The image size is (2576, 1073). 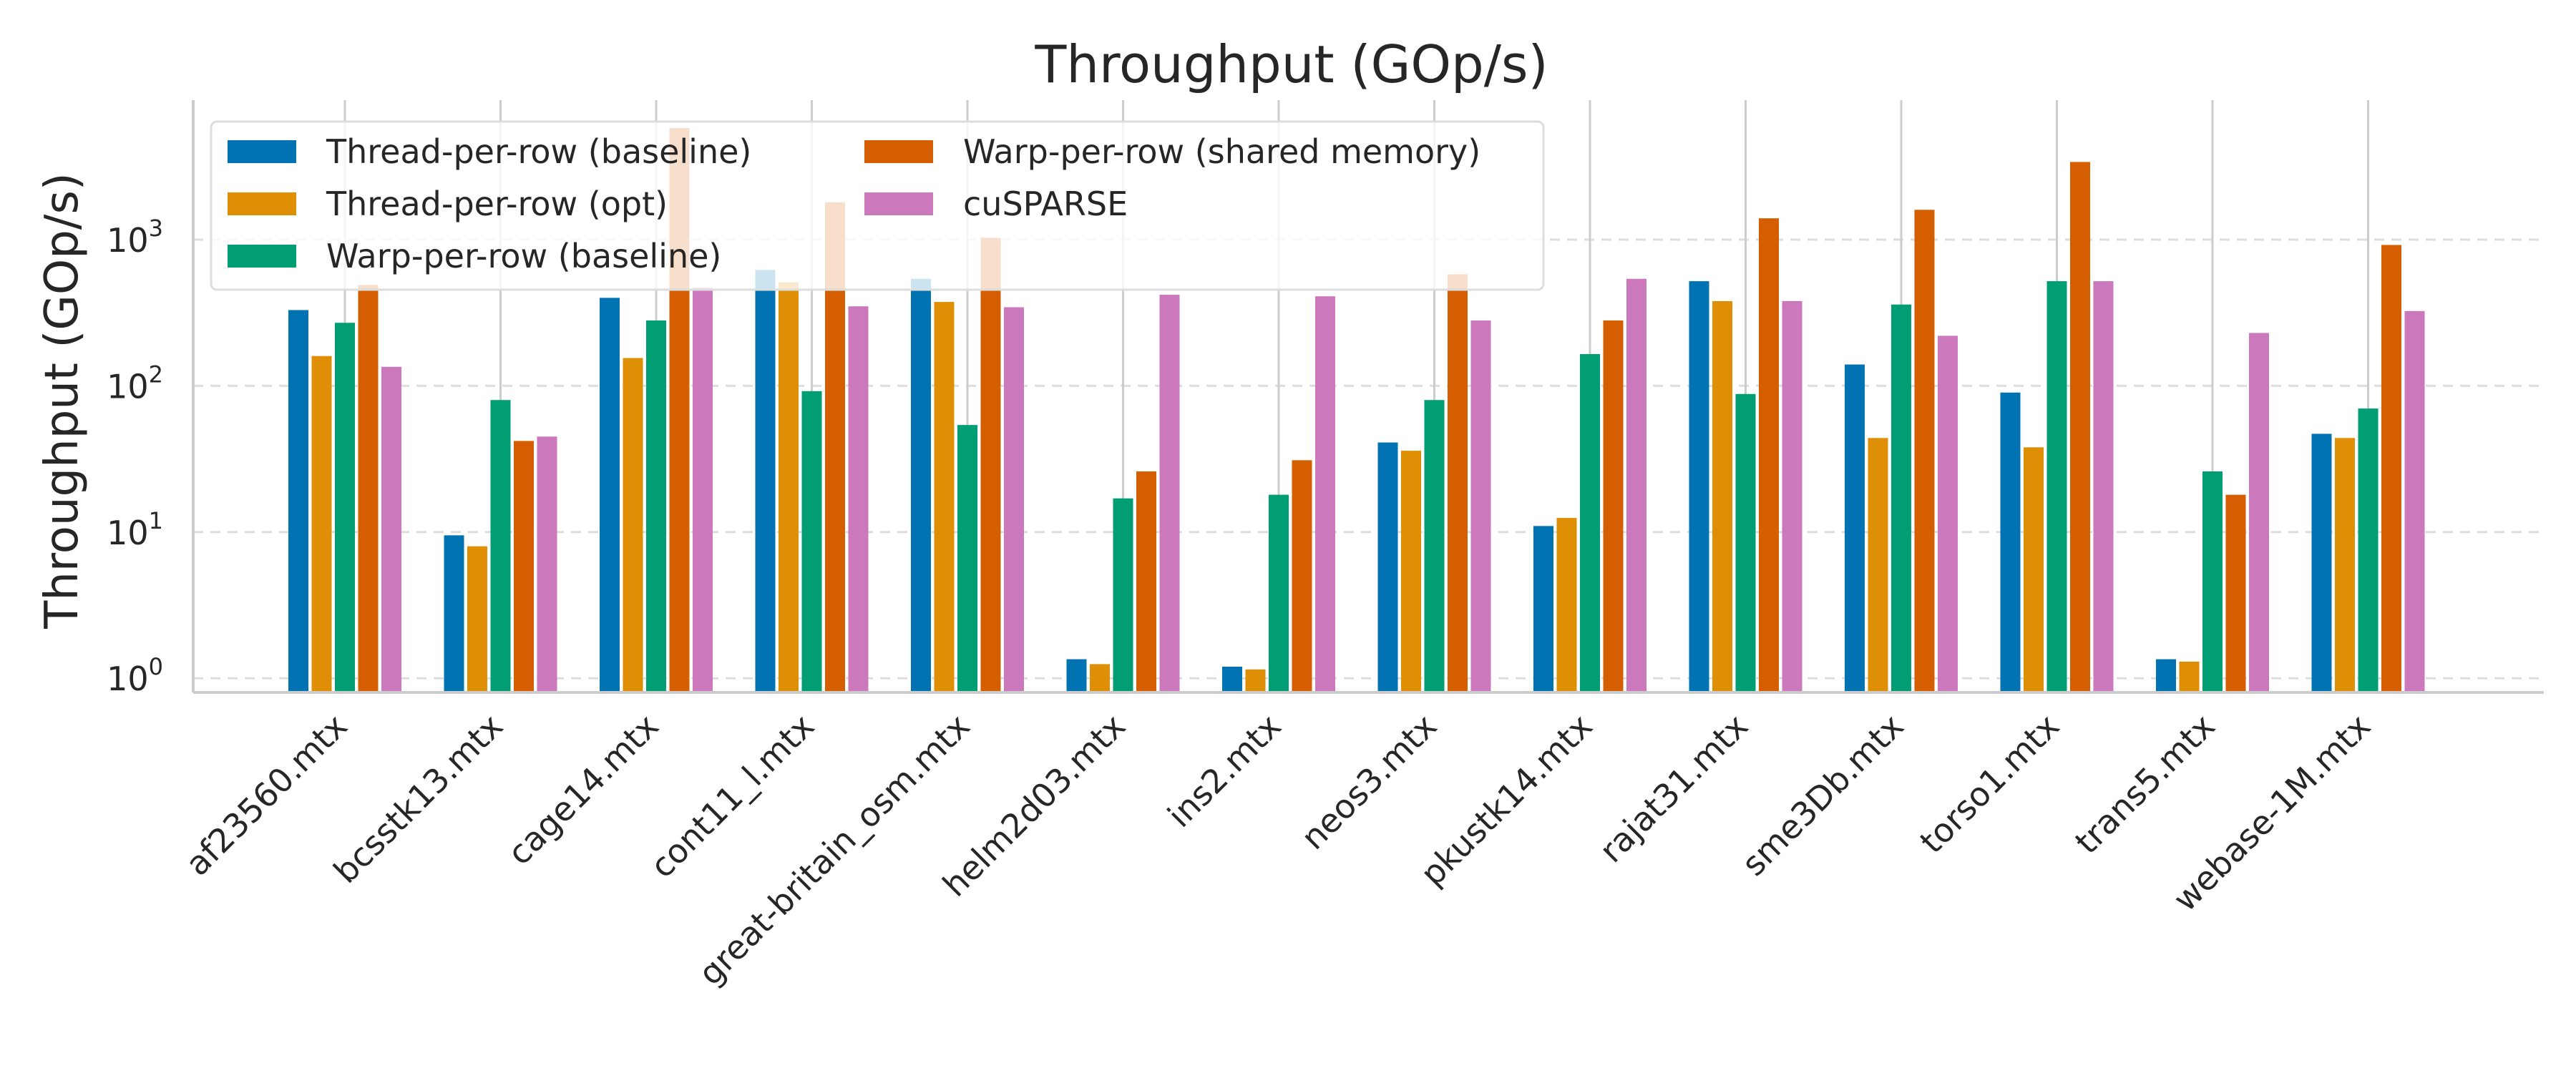 What do you see at coordinates (523, 256) in the screenshot?
I see `legend-label: Warp-per-row (baseline)` at bounding box center [523, 256].